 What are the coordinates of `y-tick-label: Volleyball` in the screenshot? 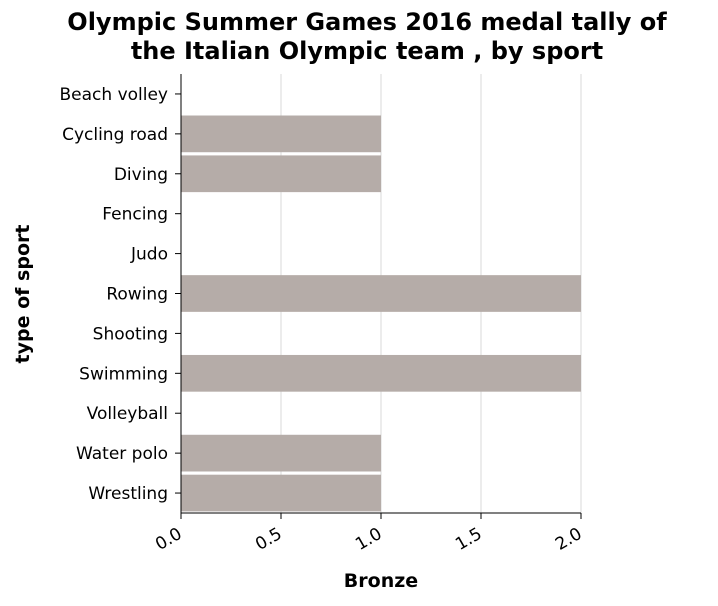 It's located at (127, 414).